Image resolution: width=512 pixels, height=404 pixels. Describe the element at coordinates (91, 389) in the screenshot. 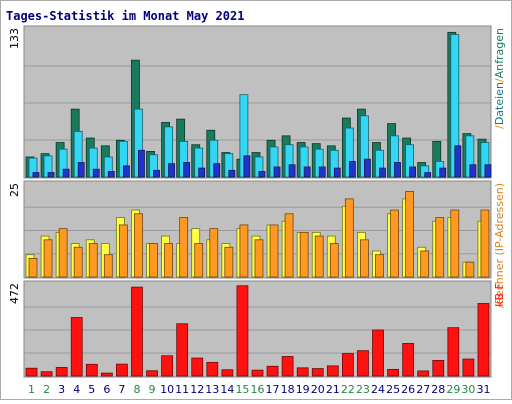

I see `x-tick-label-5: 5` at that location.